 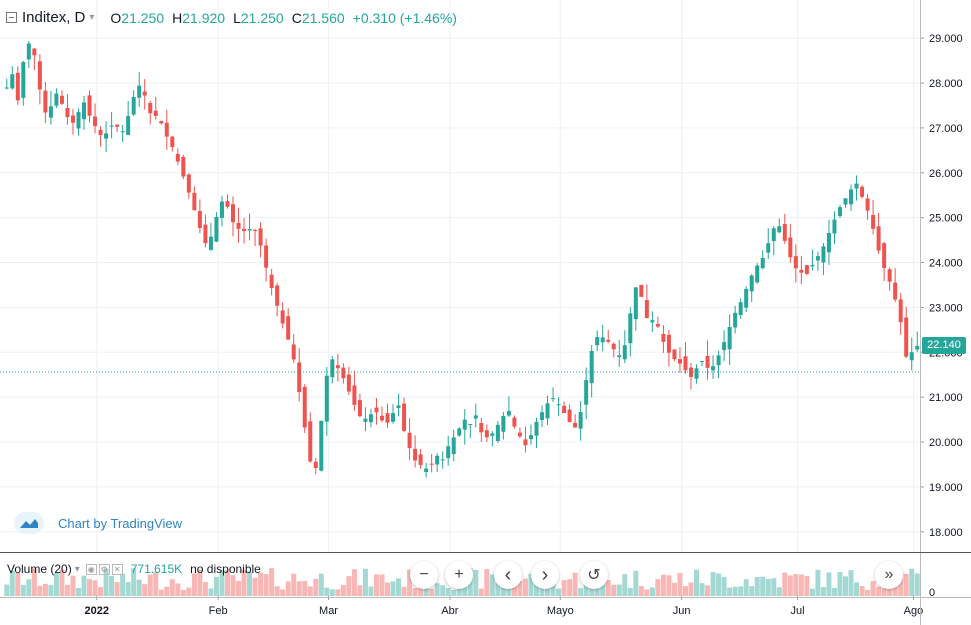 What do you see at coordinates (117, 569) in the screenshot?
I see `close-icon: ✕` at bounding box center [117, 569].